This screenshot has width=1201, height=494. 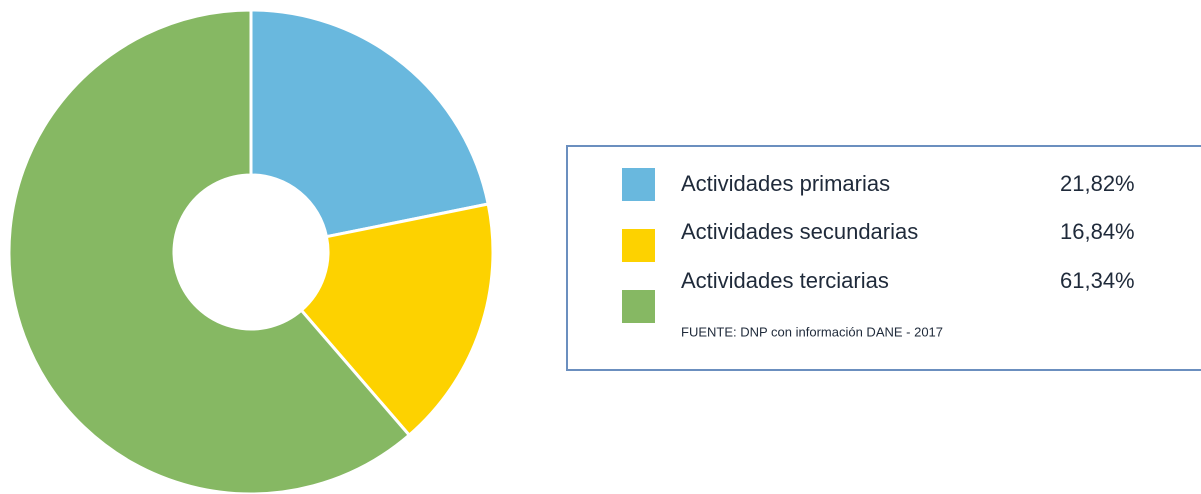 I want to click on value-label: 21,82%, so click(x=1097, y=183).